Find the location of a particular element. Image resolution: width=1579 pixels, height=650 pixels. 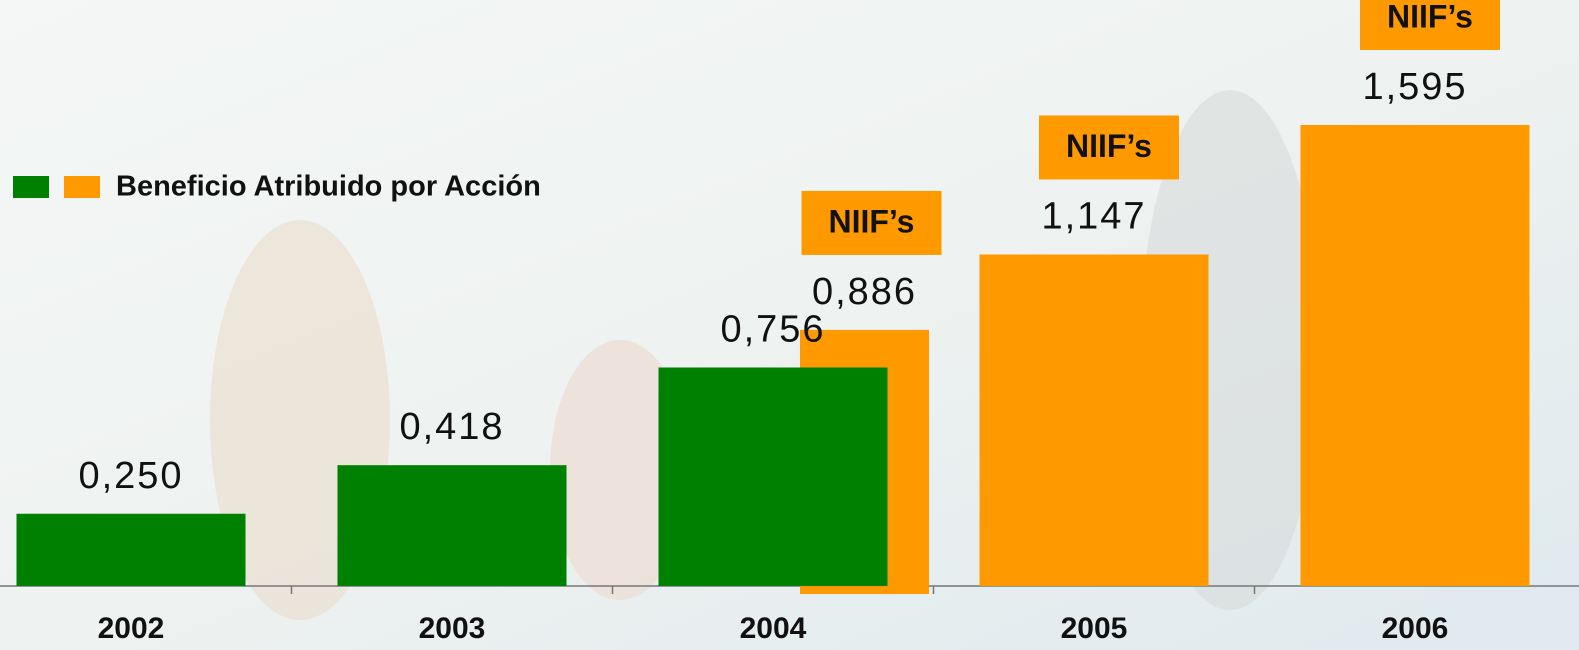

x-tick-label: 2004 is located at coordinates (773, 628).